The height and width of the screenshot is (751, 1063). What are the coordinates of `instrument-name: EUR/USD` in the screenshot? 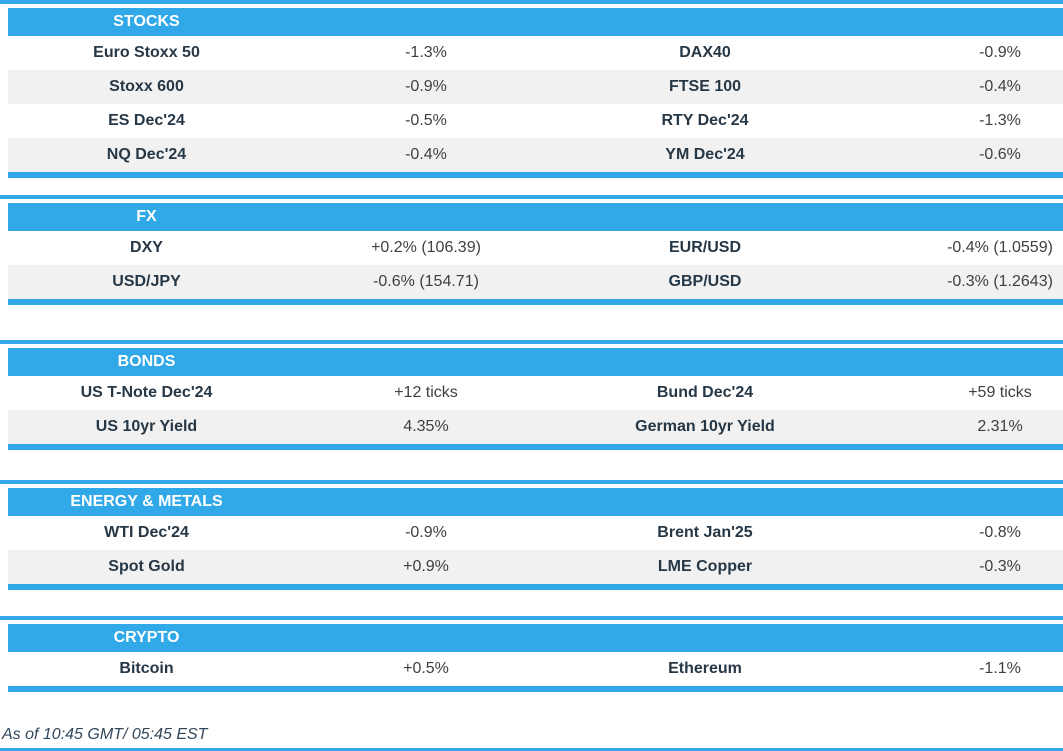 It's located at (704, 247).